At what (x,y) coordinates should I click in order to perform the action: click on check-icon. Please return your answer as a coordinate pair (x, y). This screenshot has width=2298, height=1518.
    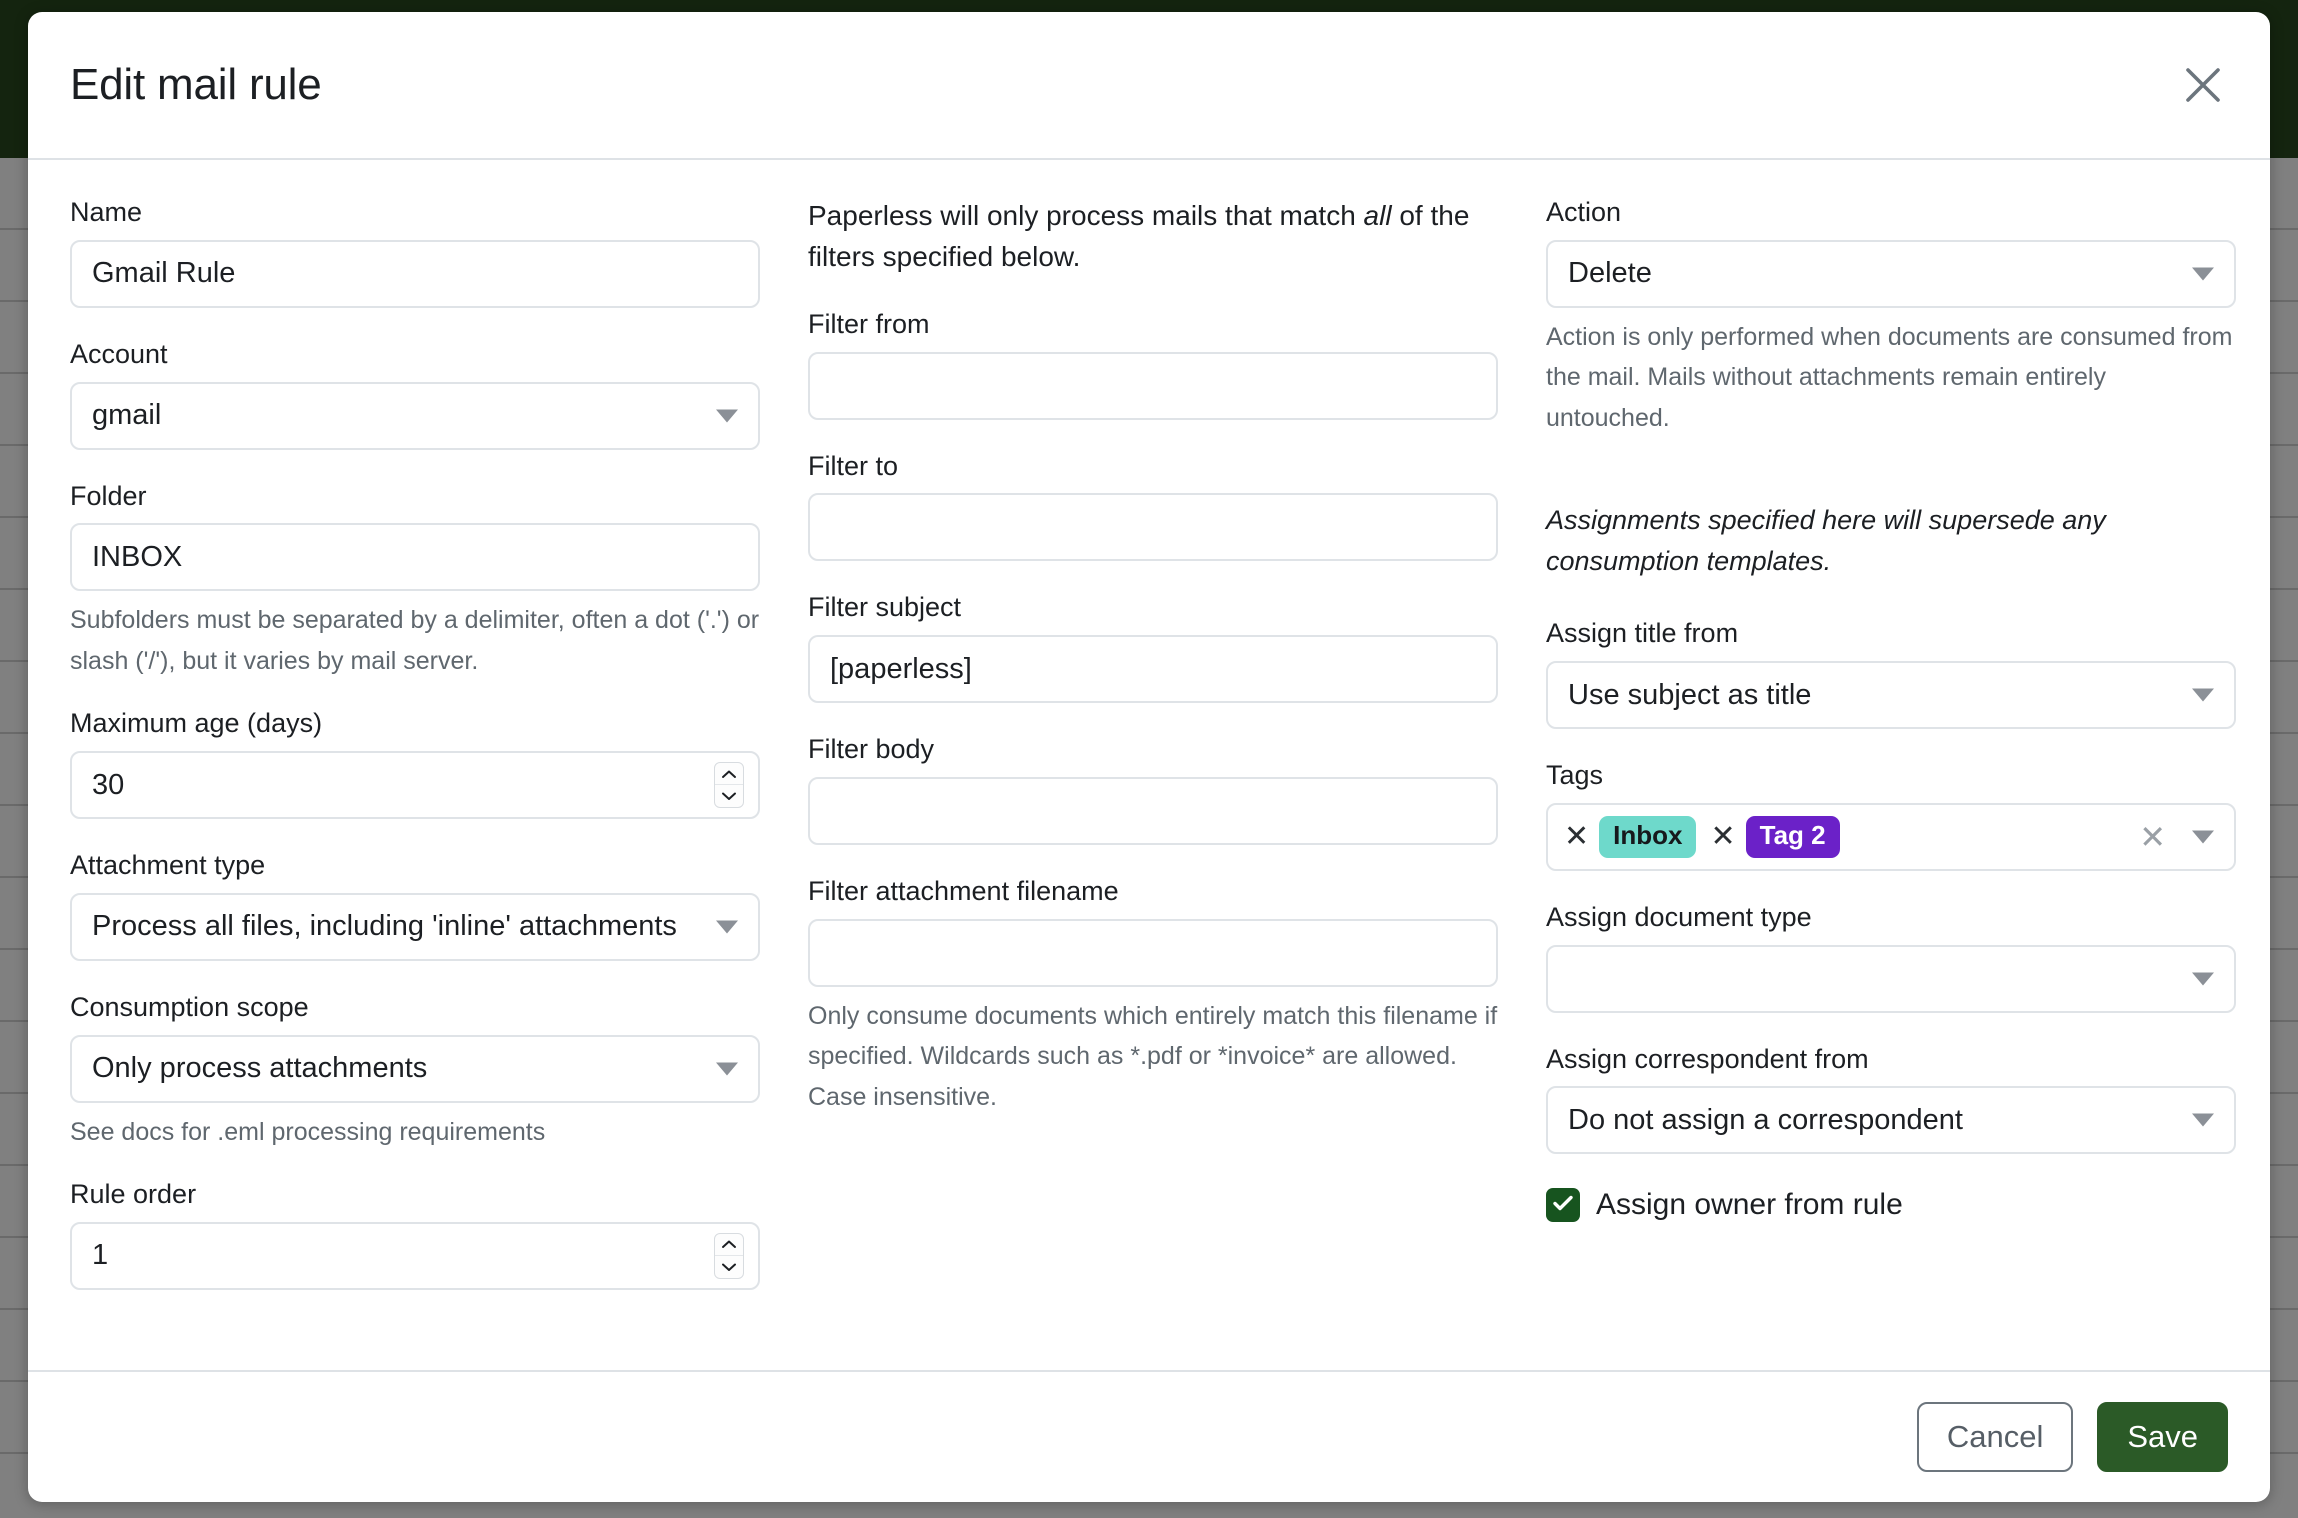
    Looking at the image, I should click on (1563, 1205).